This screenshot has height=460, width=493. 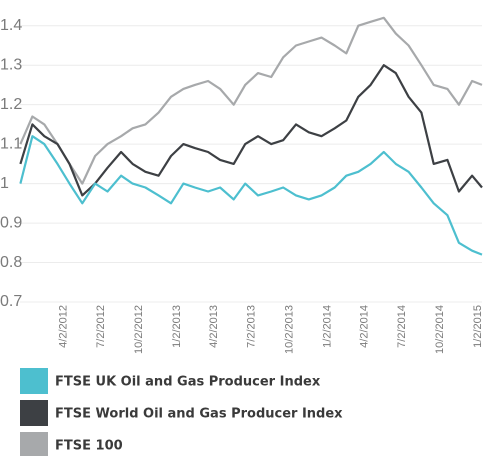 I want to click on y-tick-label: 1.4, so click(x=11, y=25).